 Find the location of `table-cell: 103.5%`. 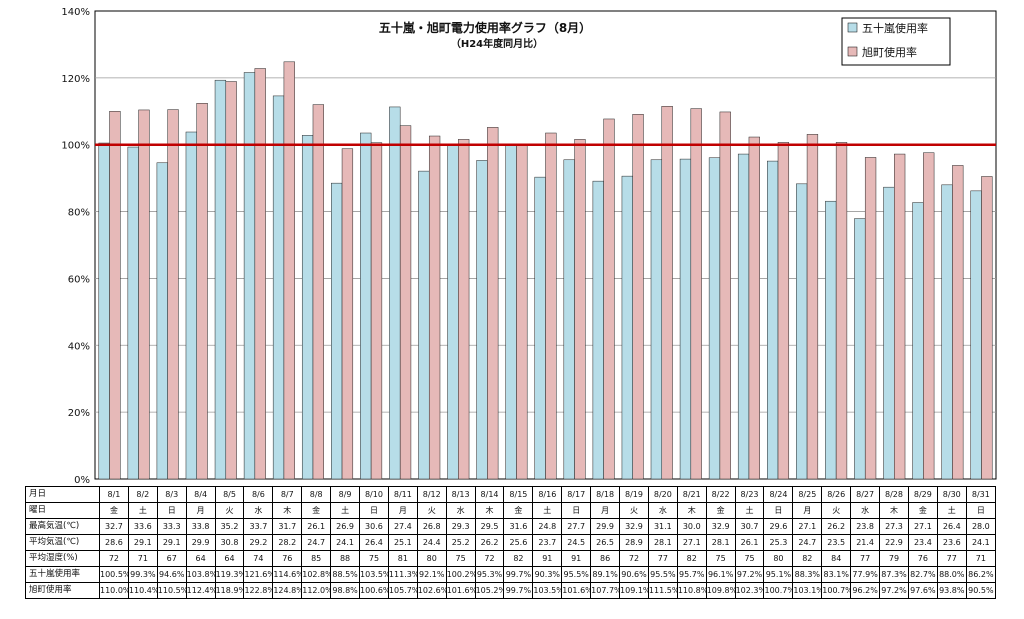

table-cell: 103.5% is located at coordinates (547, 590).